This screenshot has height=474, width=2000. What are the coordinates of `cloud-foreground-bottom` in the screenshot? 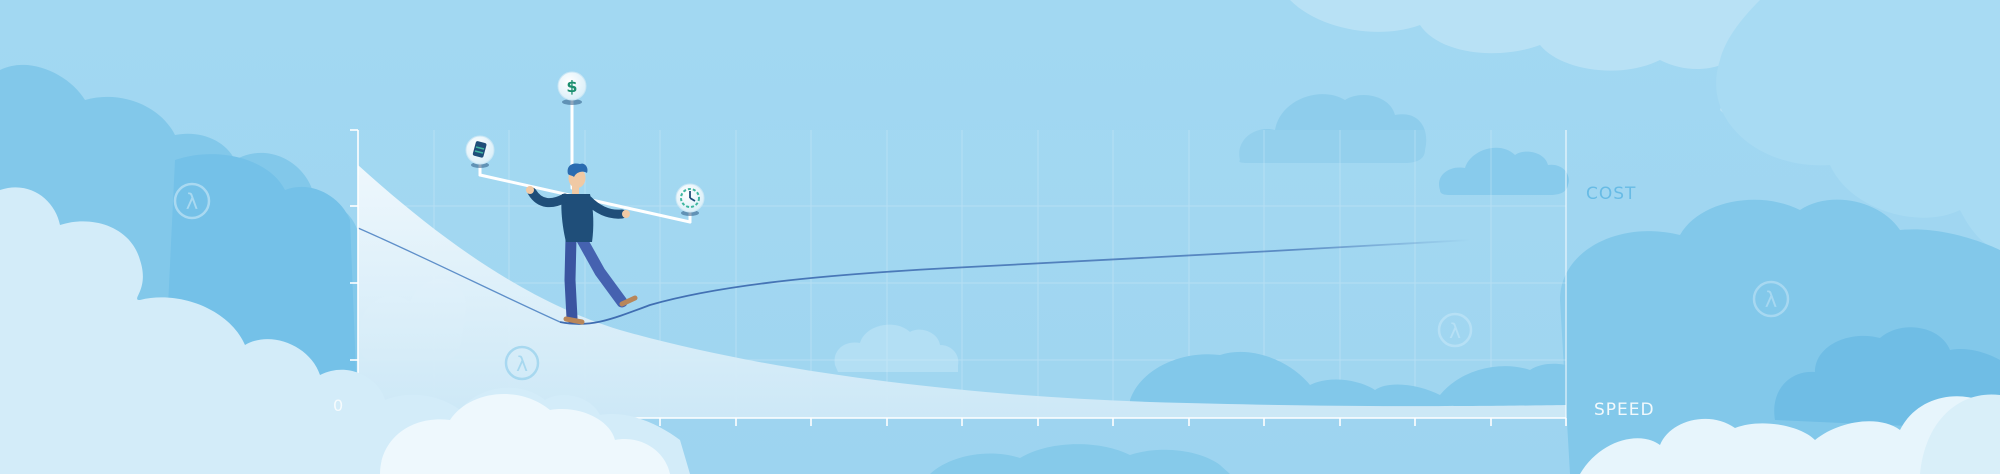 It's located at (1080, 459).